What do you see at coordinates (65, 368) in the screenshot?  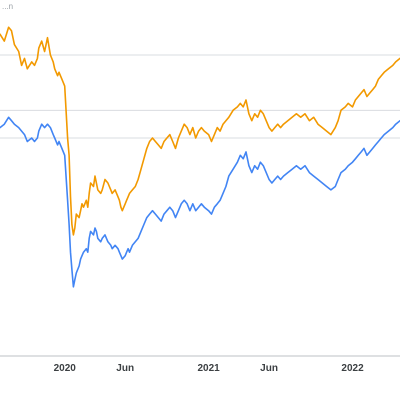 I see `x-tick-label-0: 2020` at bounding box center [65, 368].